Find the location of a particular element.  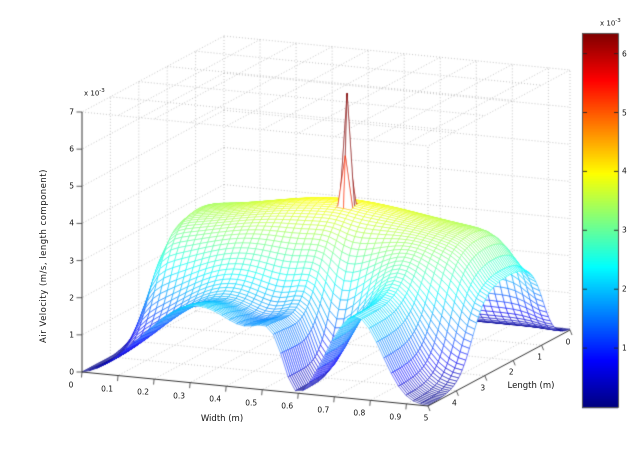

y-tick-label: 1 is located at coordinates (539, 357).